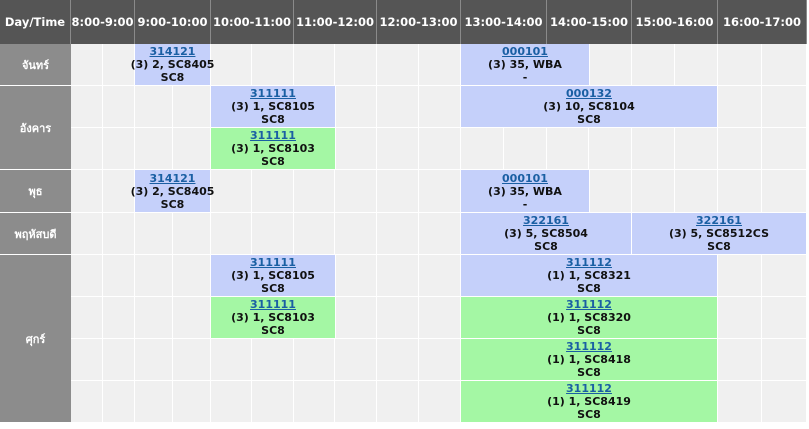 This screenshot has width=809, height=429. I want to click on course-detail: (3) 1, SC8103, so click(273, 317).